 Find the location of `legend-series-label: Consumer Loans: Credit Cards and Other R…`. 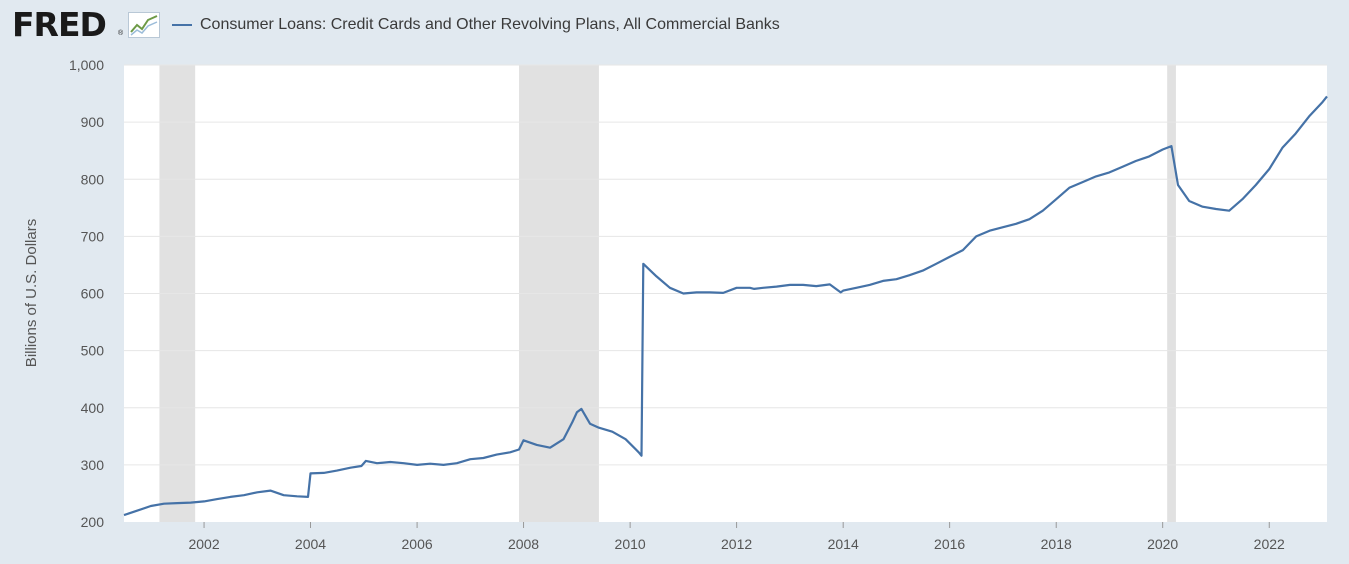

legend-series-label: Consumer Loans: Credit Cards and Other R… is located at coordinates (490, 24).